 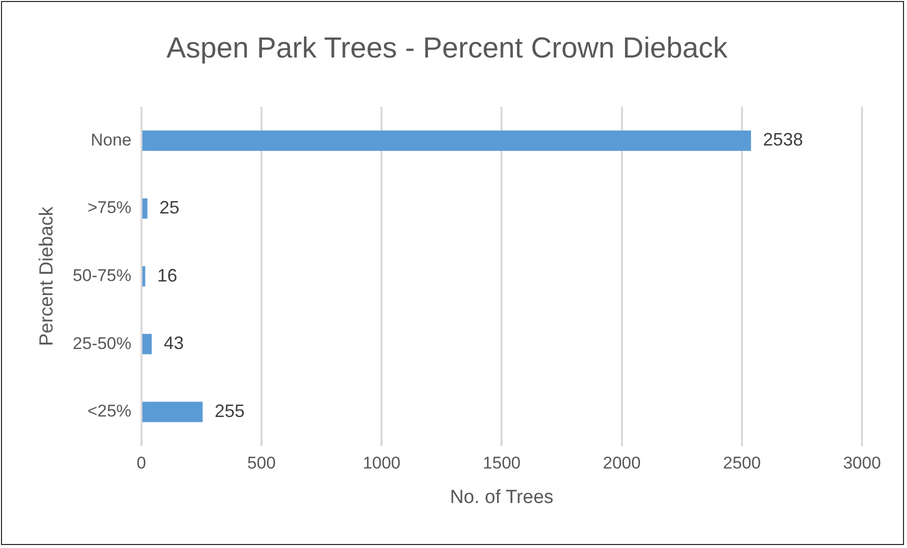 What do you see at coordinates (102, 275) in the screenshot?
I see `y-tick-label: 50-75%` at bounding box center [102, 275].